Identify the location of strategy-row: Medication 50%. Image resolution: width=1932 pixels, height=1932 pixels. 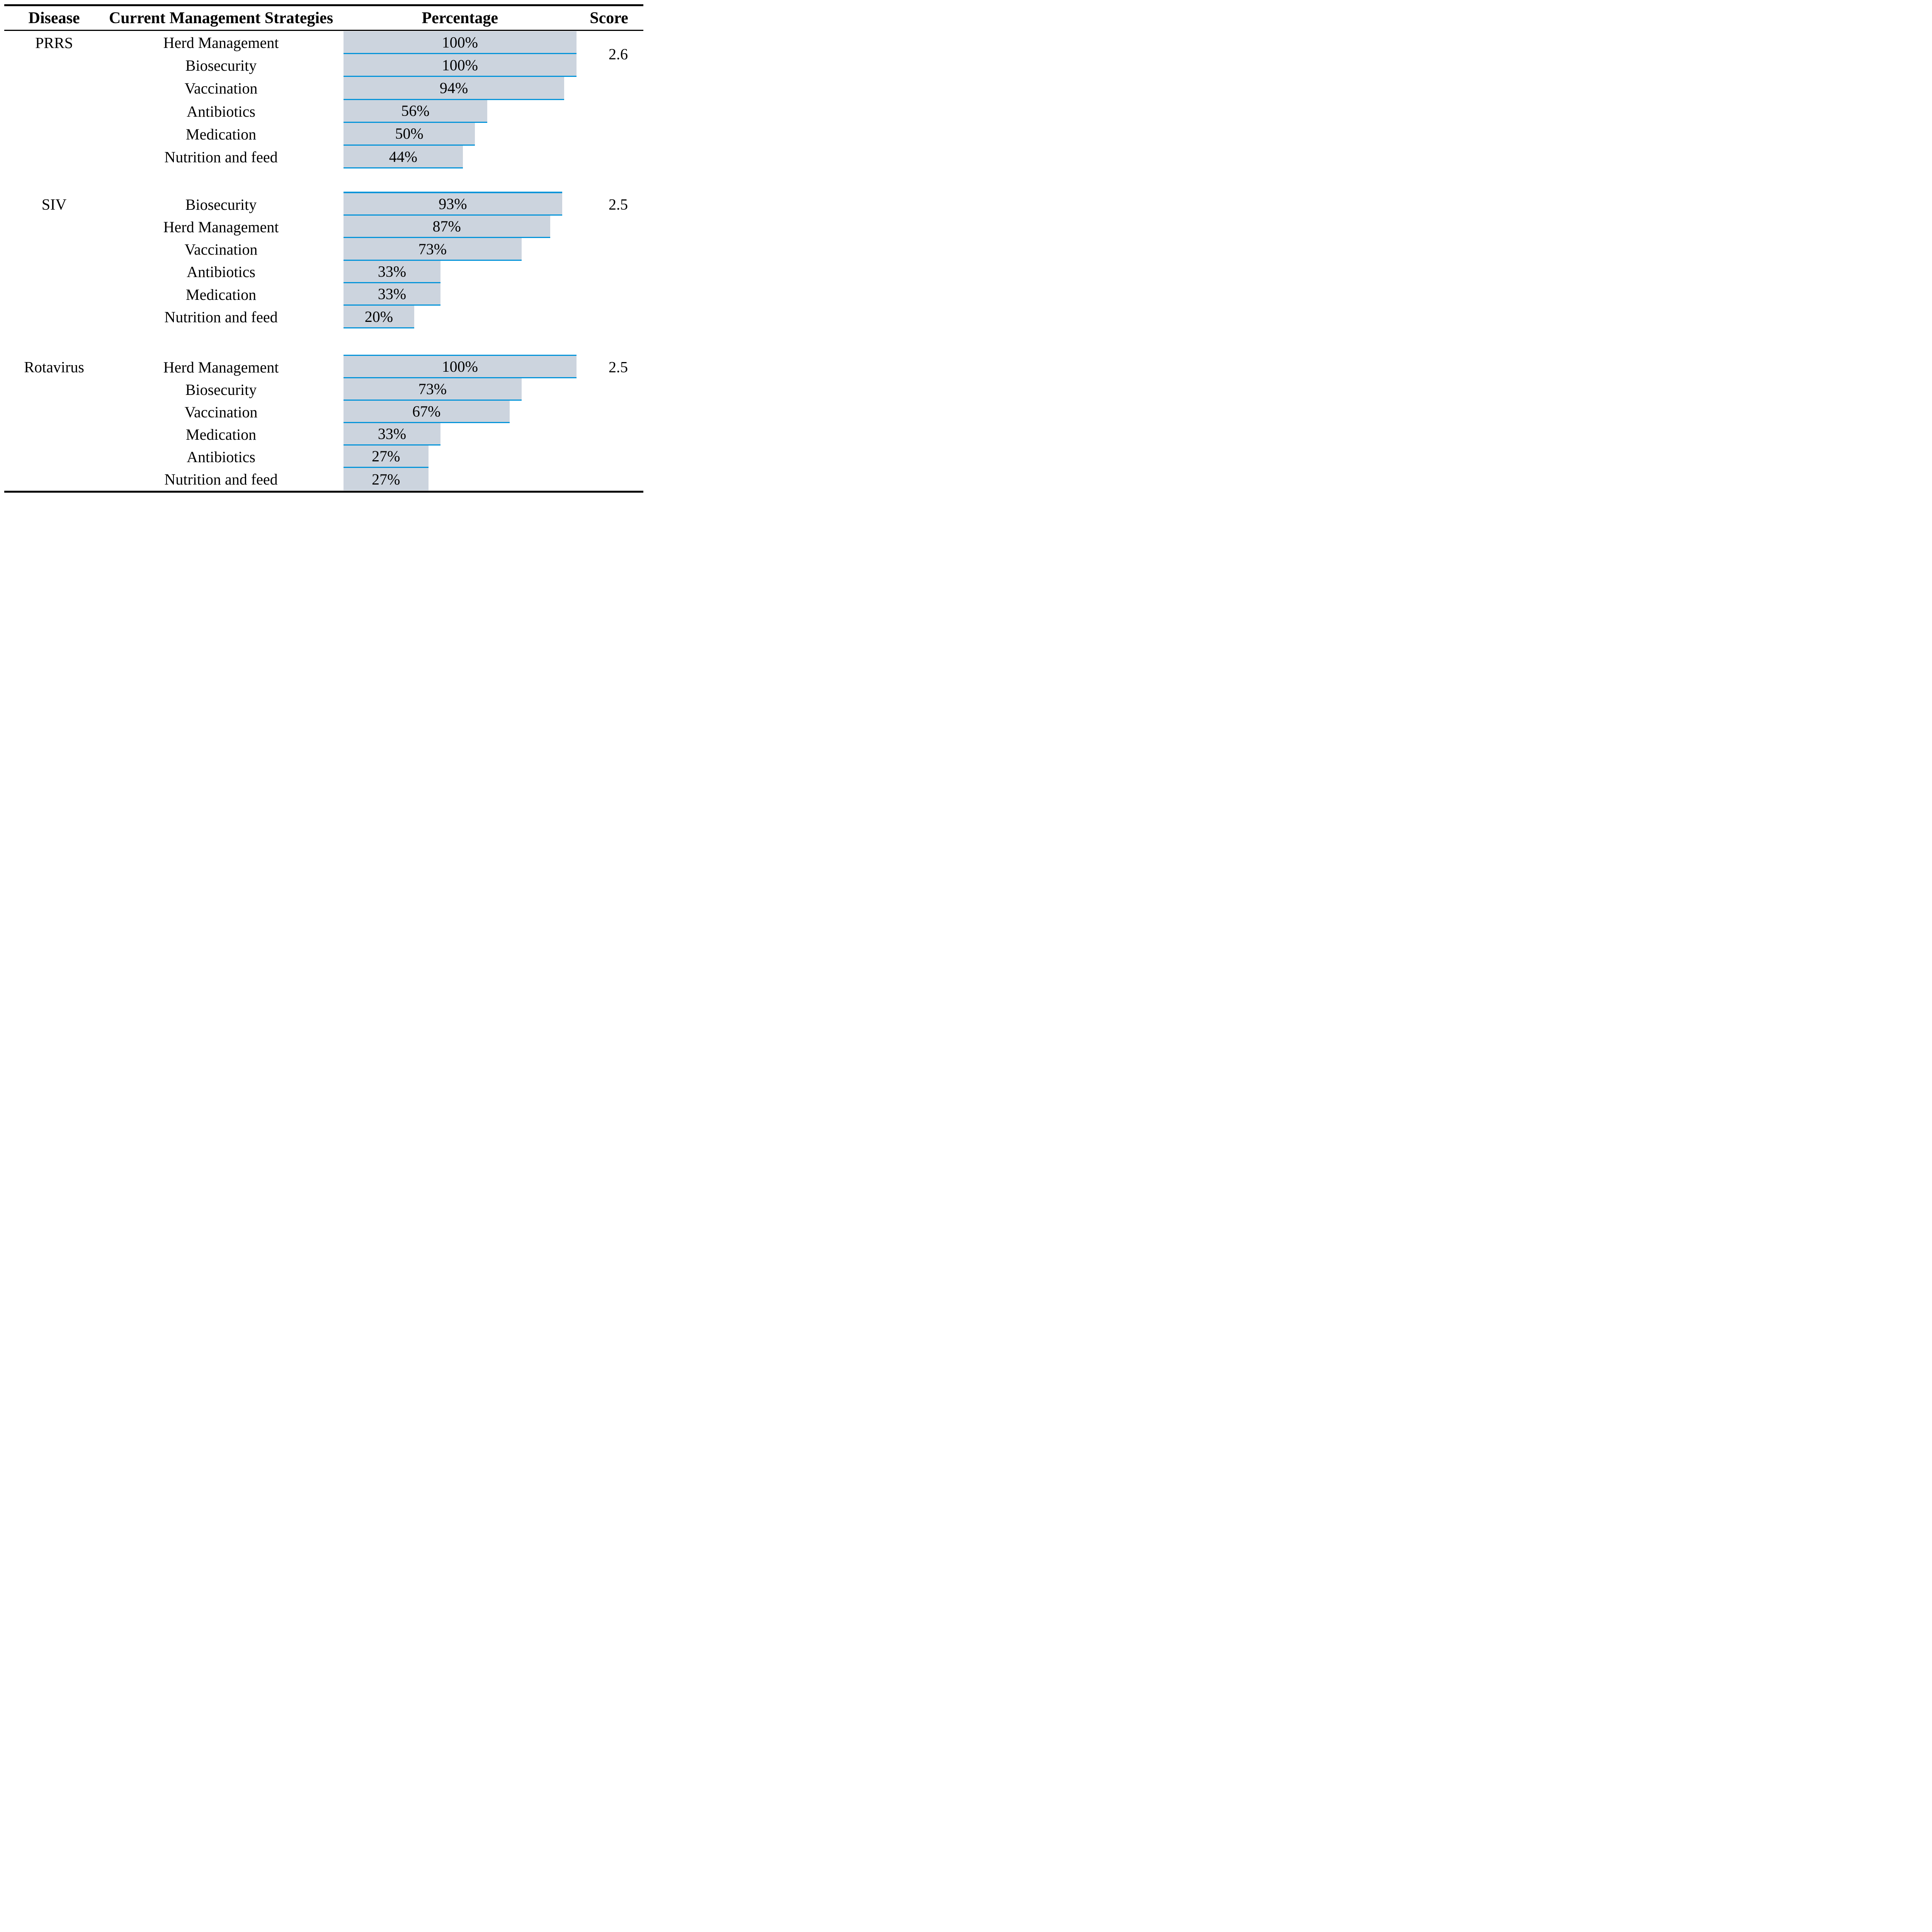
(323, 134).